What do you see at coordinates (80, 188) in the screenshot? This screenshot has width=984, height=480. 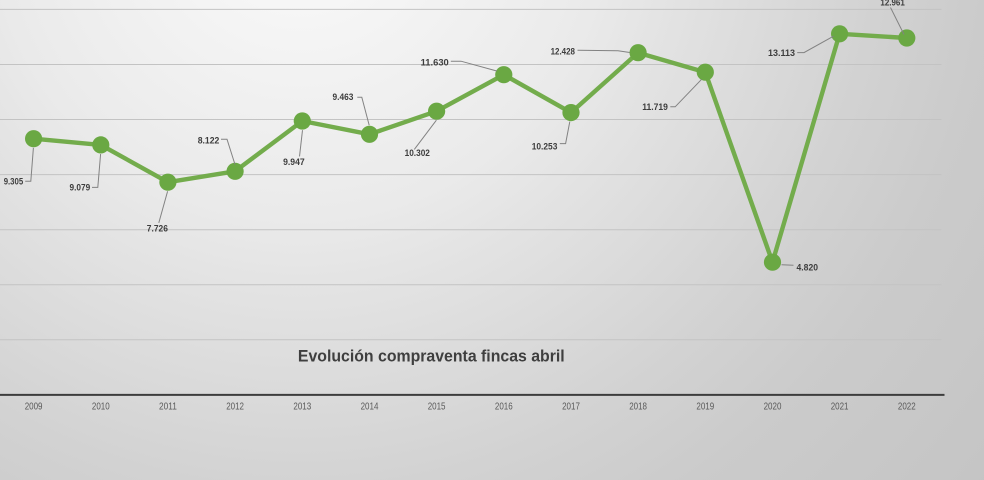 I see `svg-text: 9.079` at bounding box center [80, 188].